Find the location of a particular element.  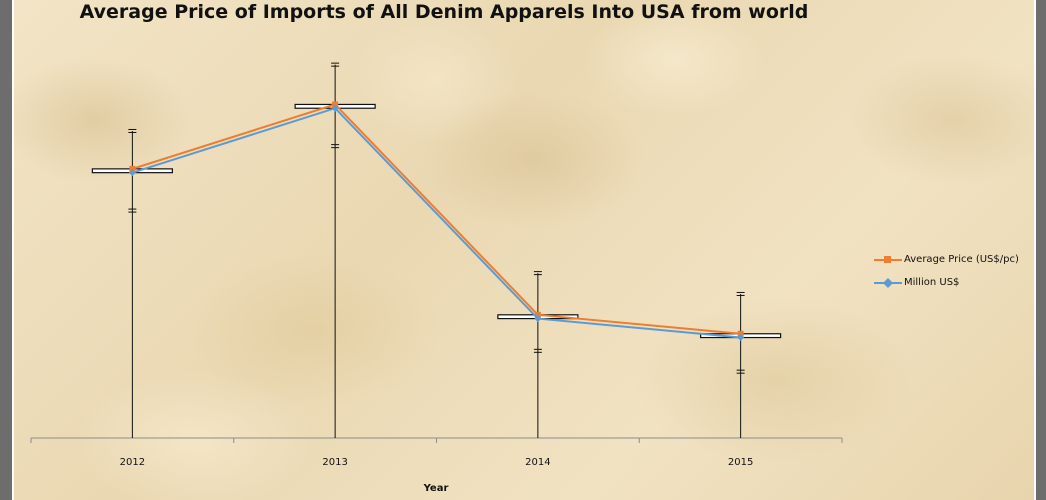

legend: Average Price (US$/pc) Million US$ is located at coordinates (946, 271).